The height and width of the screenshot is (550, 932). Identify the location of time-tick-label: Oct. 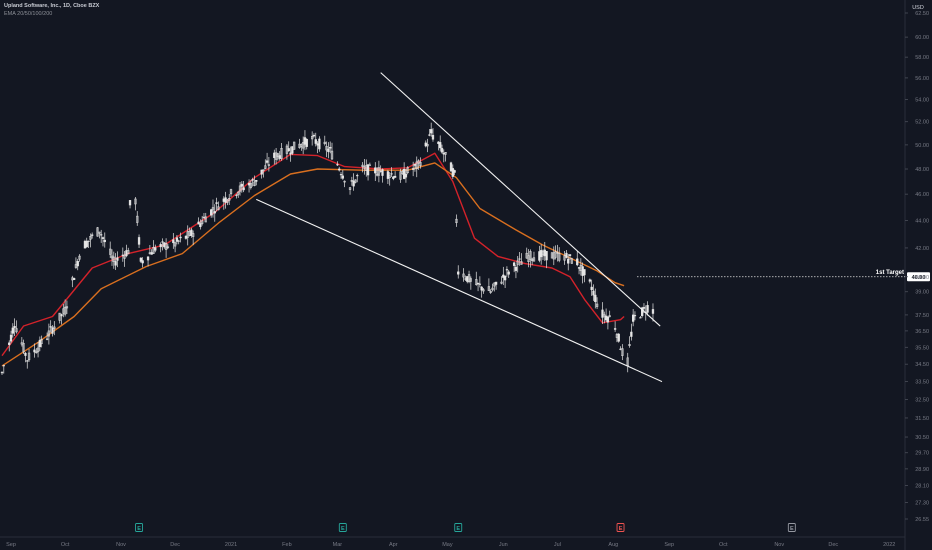
(723, 545).